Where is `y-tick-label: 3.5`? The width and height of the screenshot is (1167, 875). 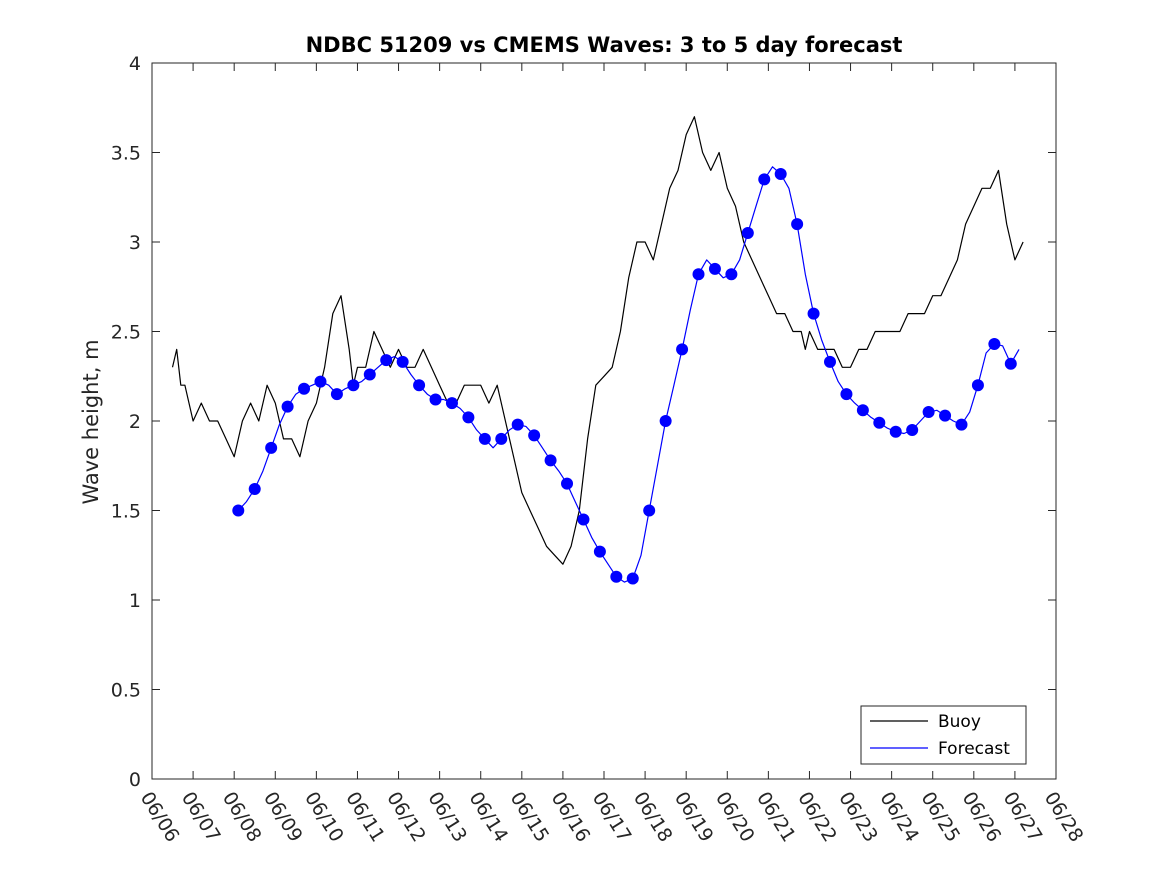
y-tick-label: 3.5 is located at coordinates (126, 154).